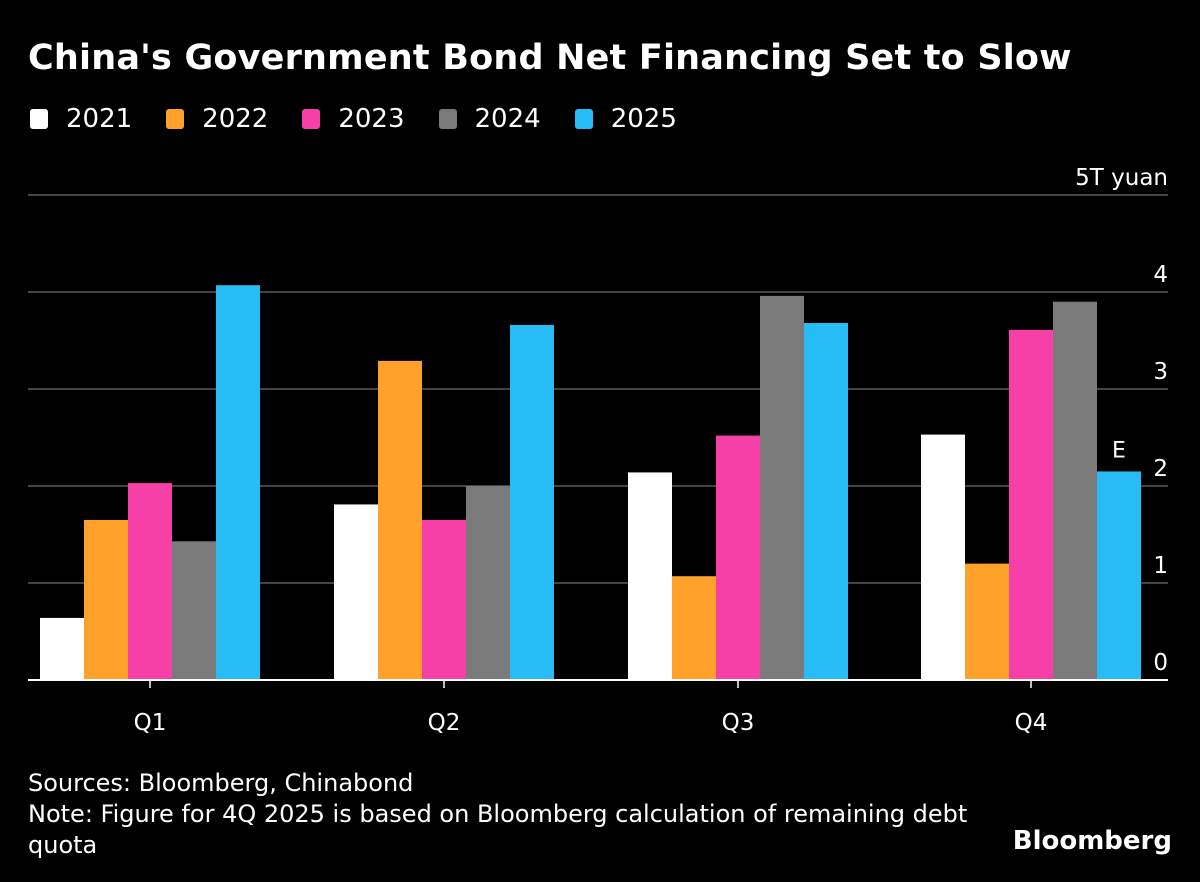  What do you see at coordinates (1160, 275) in the screenshot?
I see `y-tick-label-4: 4` at bounding box center [1160, 275].